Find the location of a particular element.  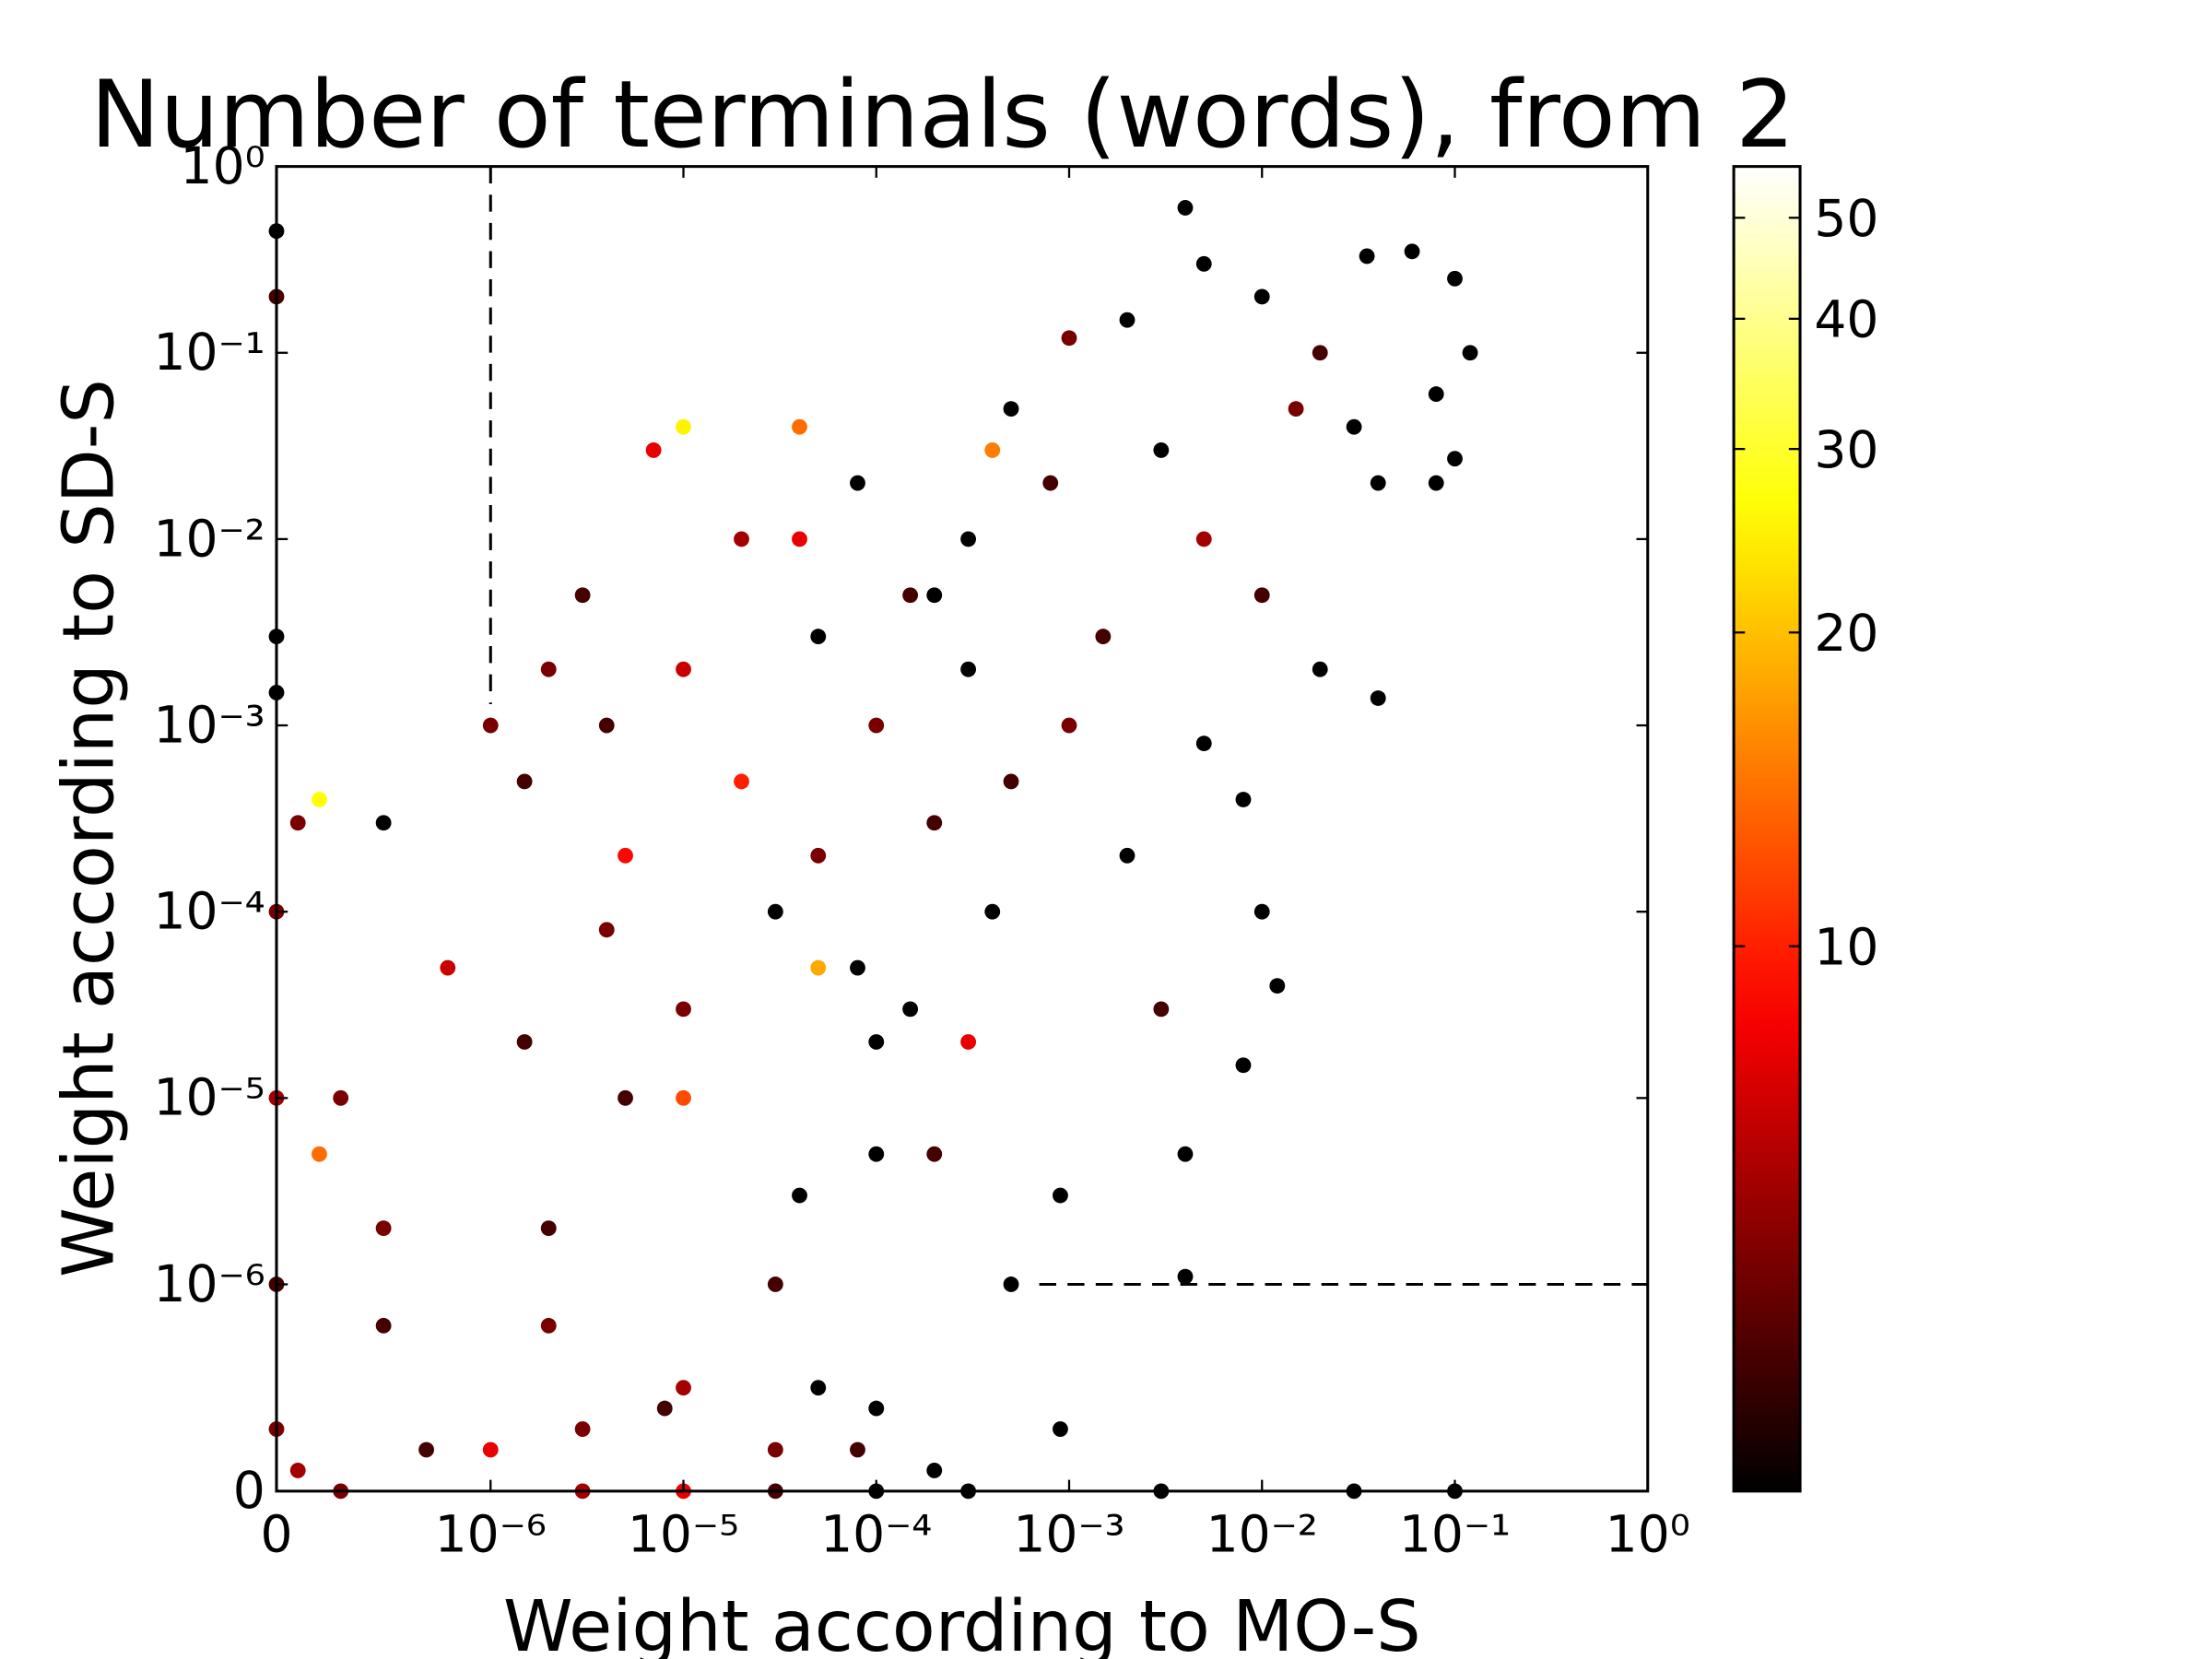

colorbar-tick-label: 20 is located at coordinates (1846, 633).